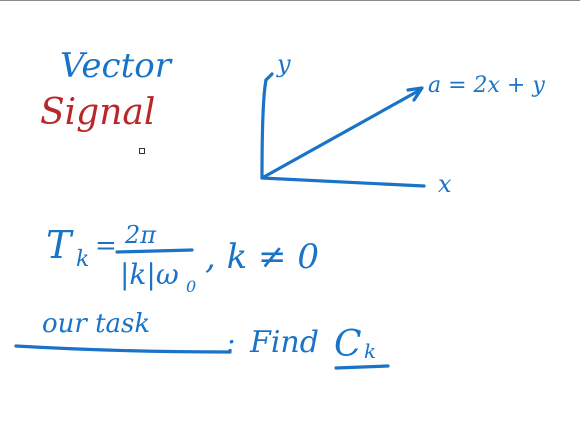 Image resolution: width=580 pixels, height=430 pixels. Describe the element at coordinates (284, 342) in the screenshot. I see `task-find: Find` at that location.